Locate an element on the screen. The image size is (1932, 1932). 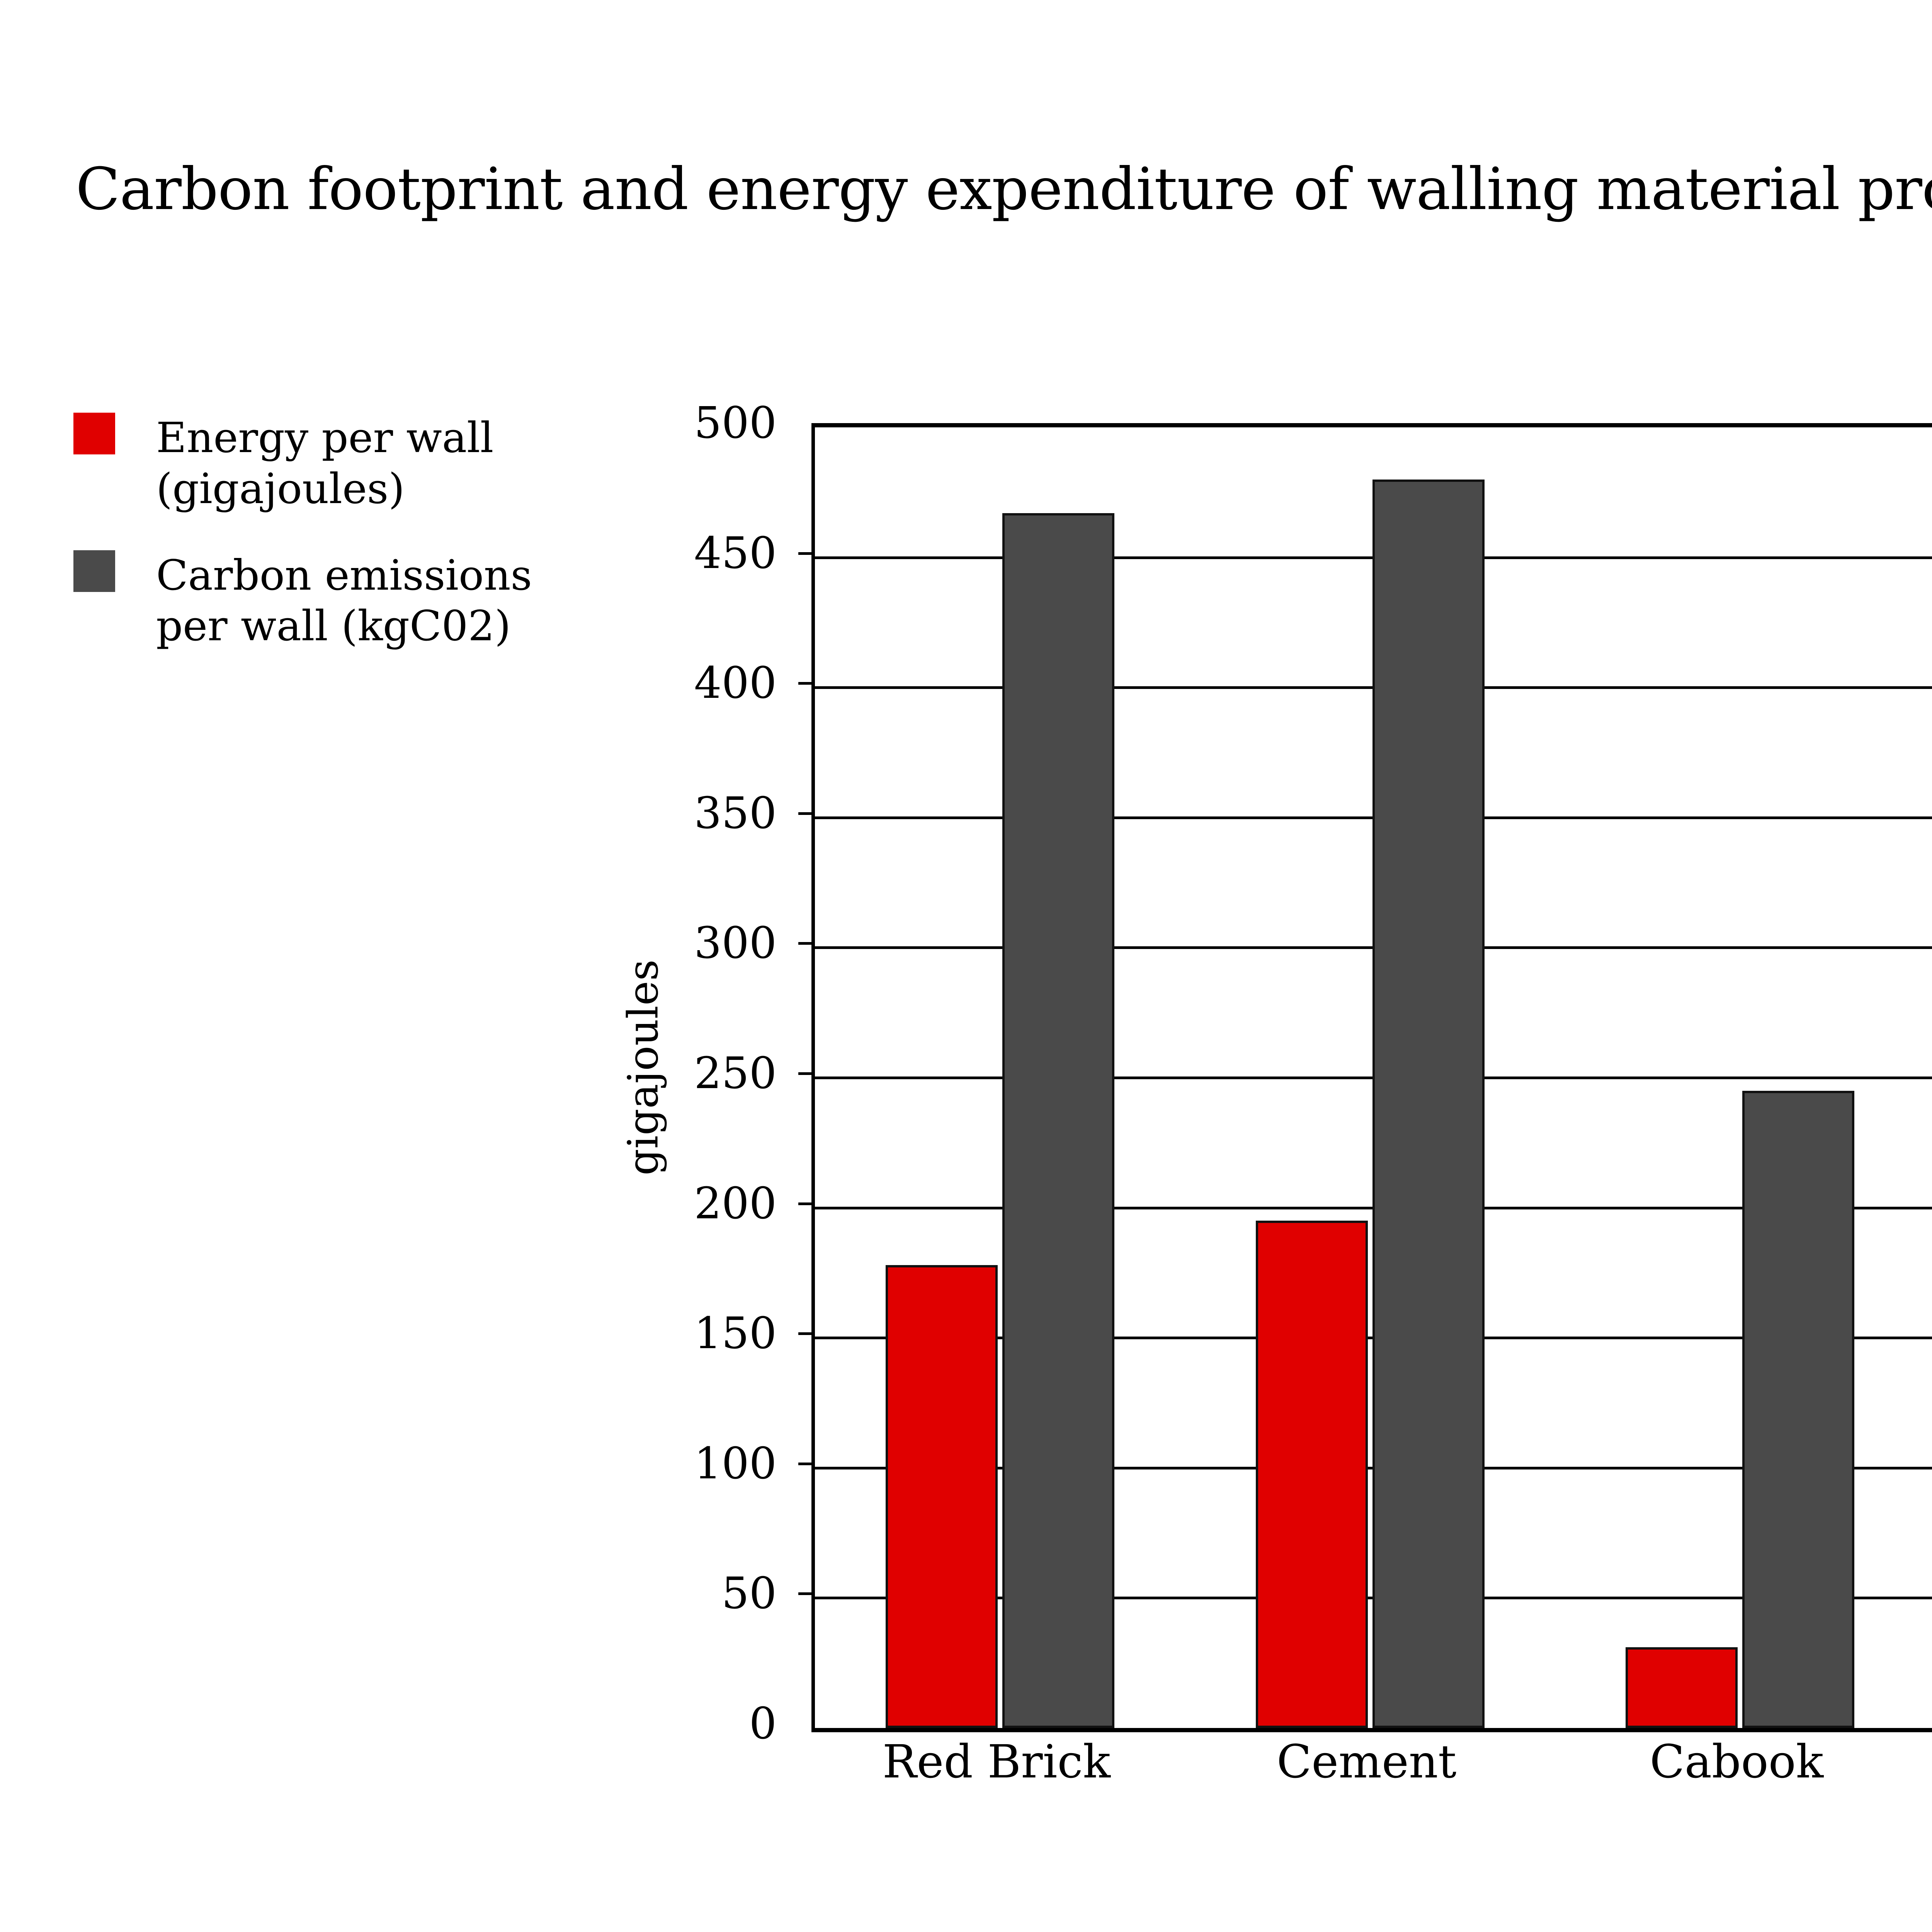
y-tick-label-left: 200 is located at coordinates (735, 1204).